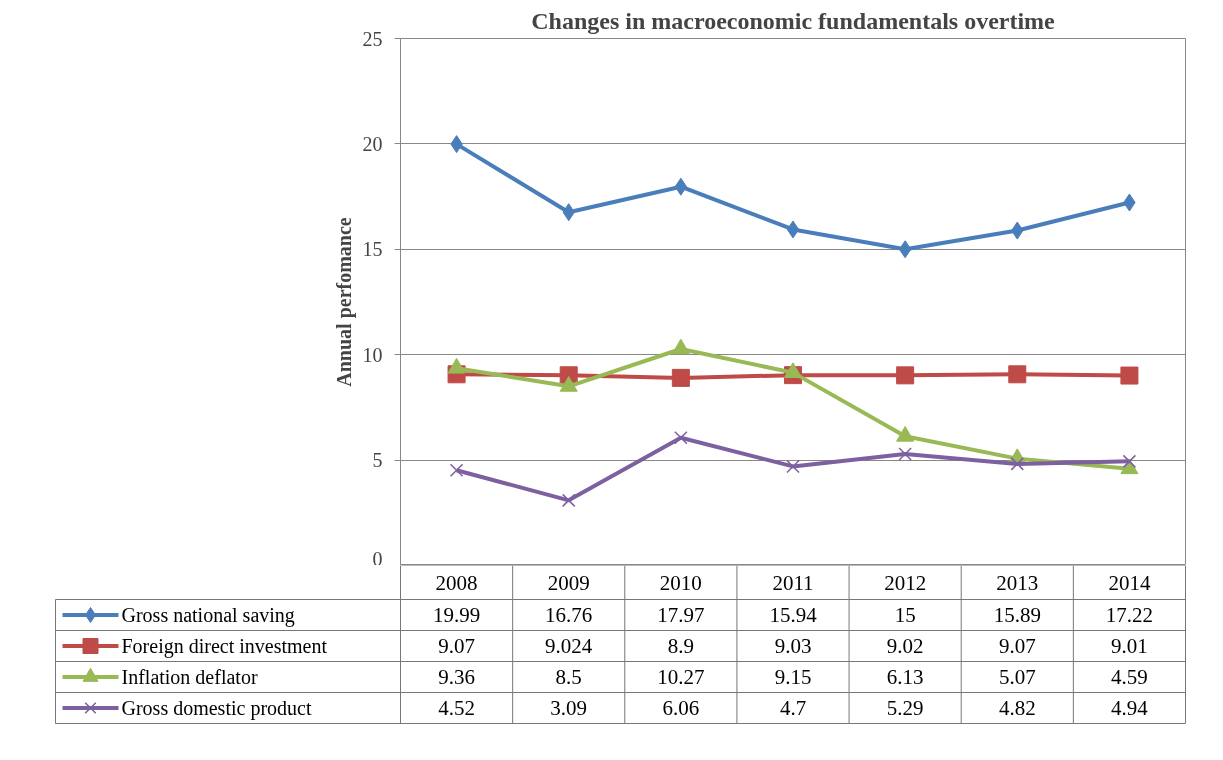  Describe the element at coordinates (681, 615) in the screenshot. I see `data-label: 17.97` at that location.